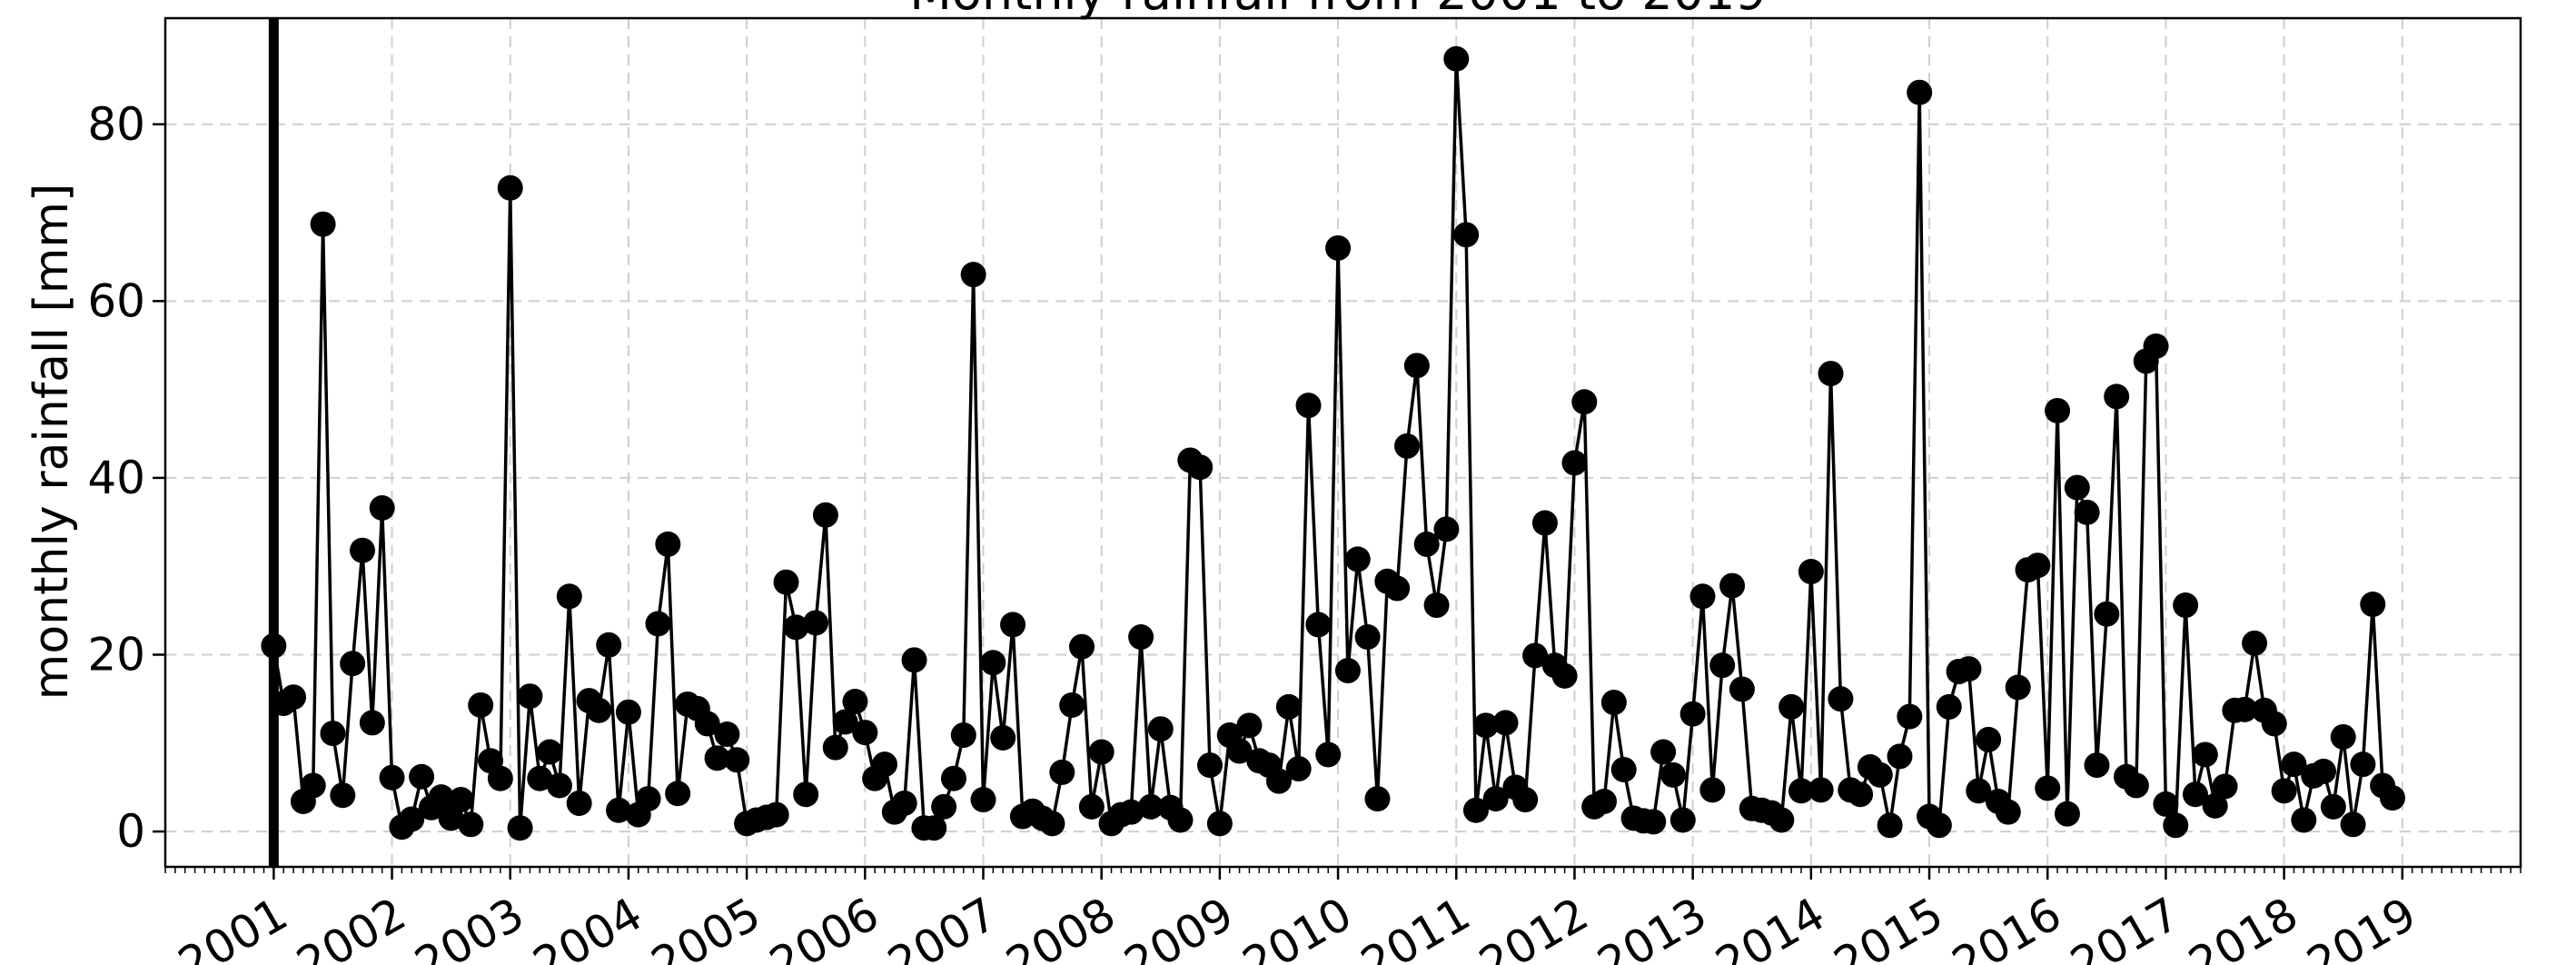  Describe the element at coordinates (52, 443) in the screenshot. I see `y-axis-title: monthly rainfall [mm]` at that location.